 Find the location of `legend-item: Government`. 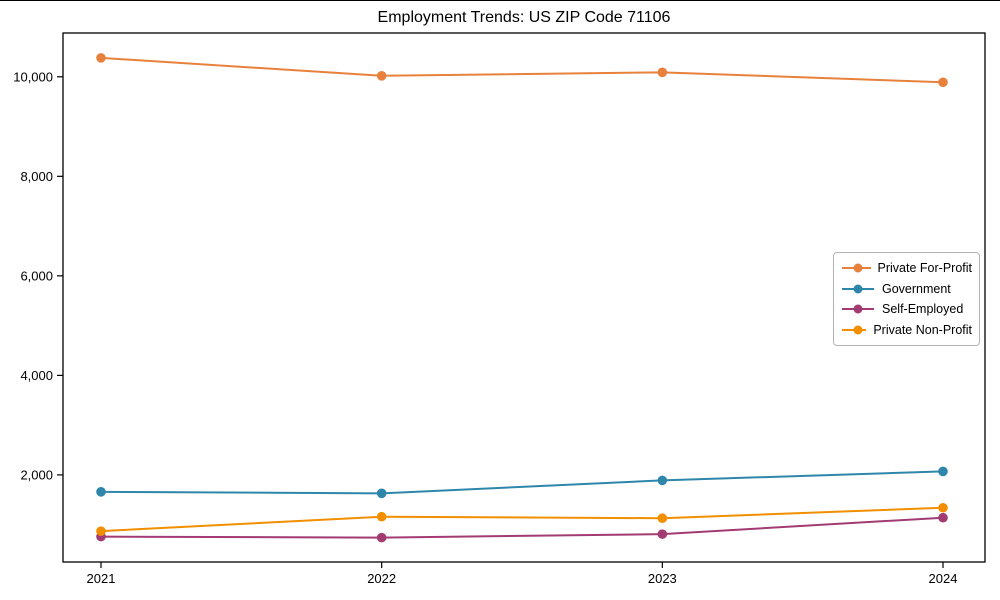

legend-item: Government is located at coordinates (906, 289).